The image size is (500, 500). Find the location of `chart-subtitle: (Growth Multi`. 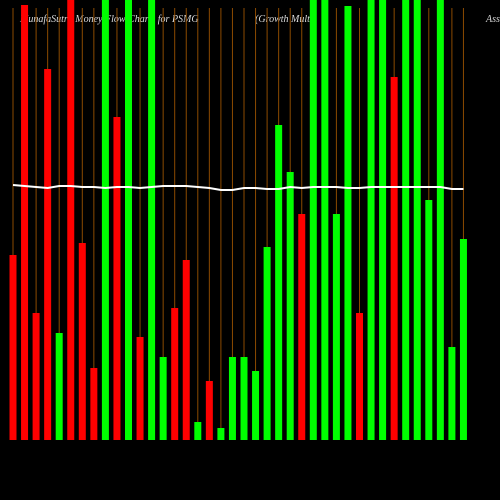

chart-subtitle: (Growth Multi is located at coordinates (284, 19).